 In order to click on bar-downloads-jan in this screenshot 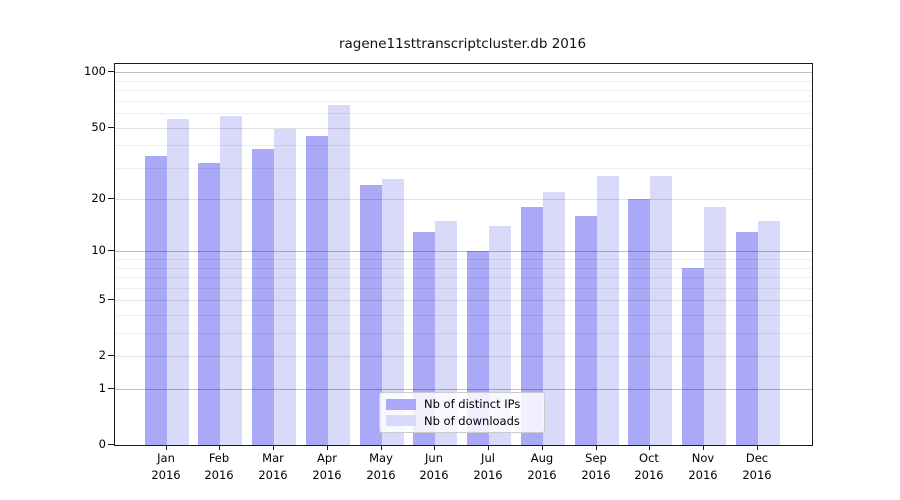, I will do `click(178, 282)`.